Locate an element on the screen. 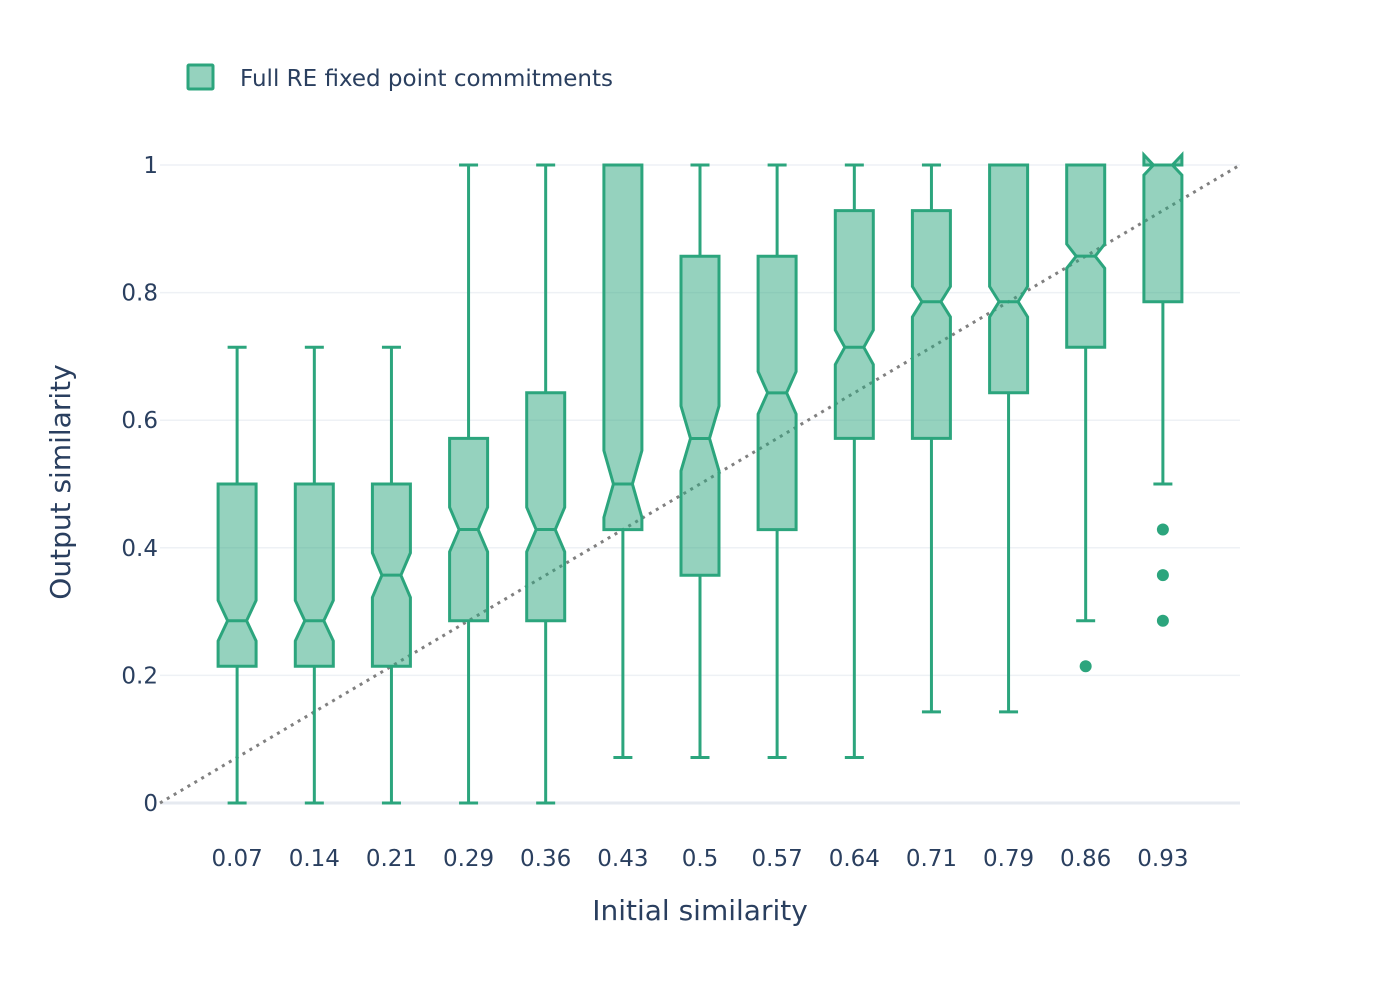  box-0.07 is located at coordinates (237, 575).